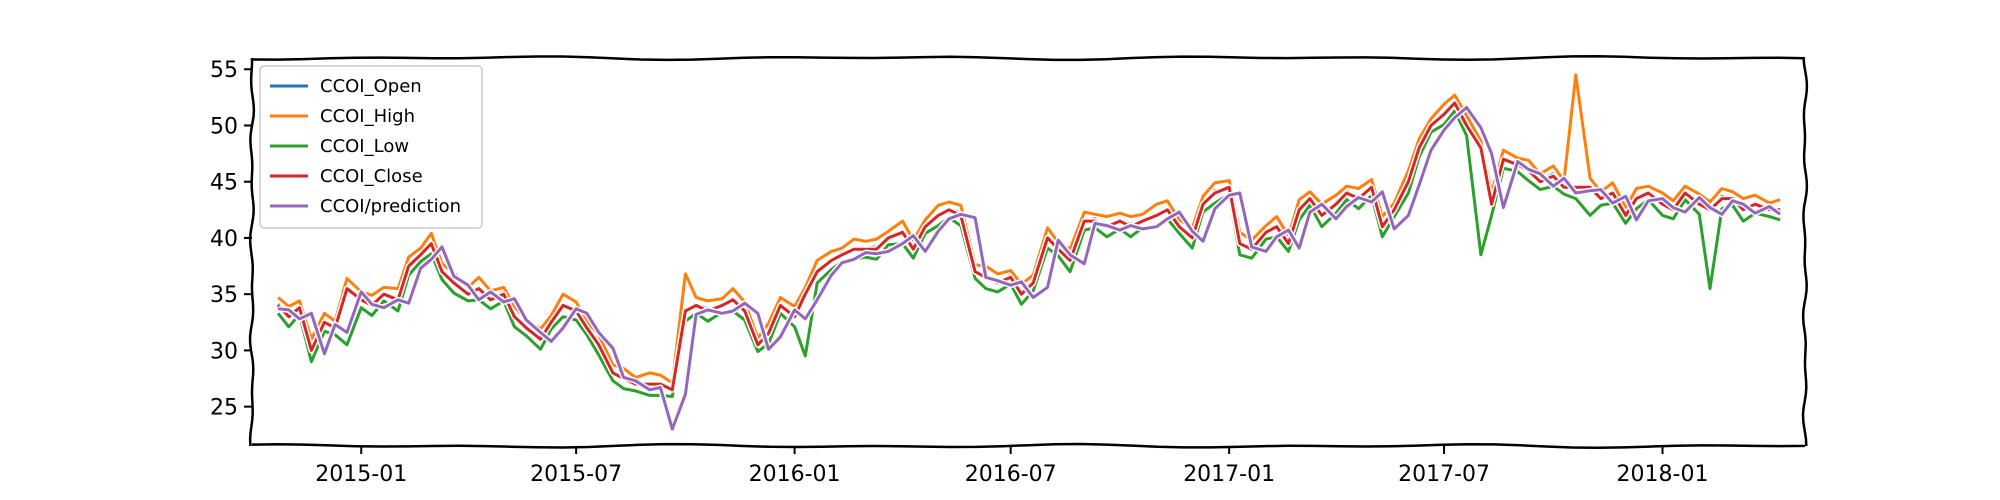  What do you see at coordinates (576, 474) in the screenshot?
I see `x-tick-label: 2015-07` at bounding box center [576, 474].